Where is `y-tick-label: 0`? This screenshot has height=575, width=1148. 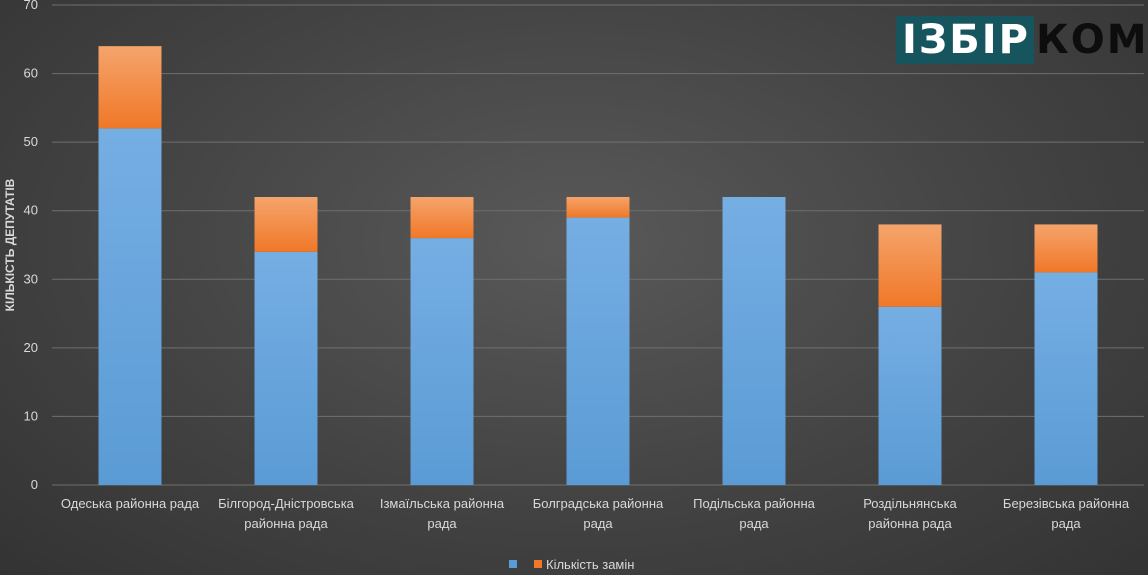 y-tick-label: 0 is located at coordinates (34, 484).